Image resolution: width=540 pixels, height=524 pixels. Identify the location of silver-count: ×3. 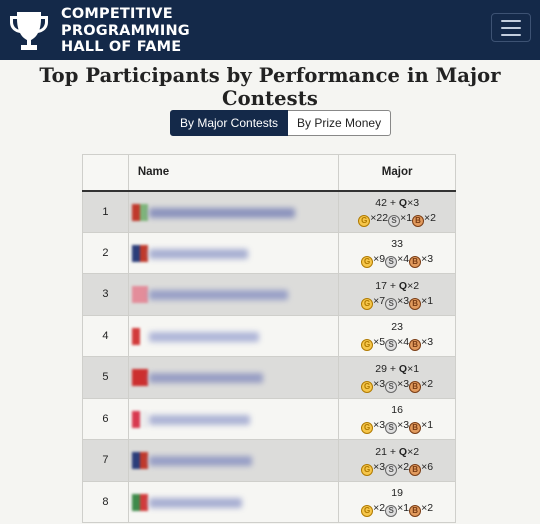
(403, 383).